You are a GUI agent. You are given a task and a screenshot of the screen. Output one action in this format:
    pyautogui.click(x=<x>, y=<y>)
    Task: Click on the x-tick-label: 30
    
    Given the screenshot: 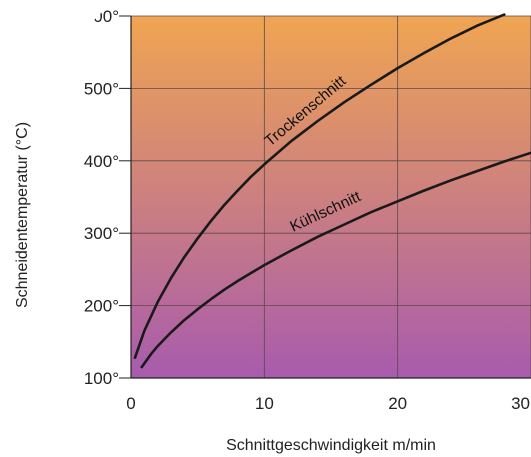 What is the action you would take?
    pyautogui.click(x=520, y=403)
    